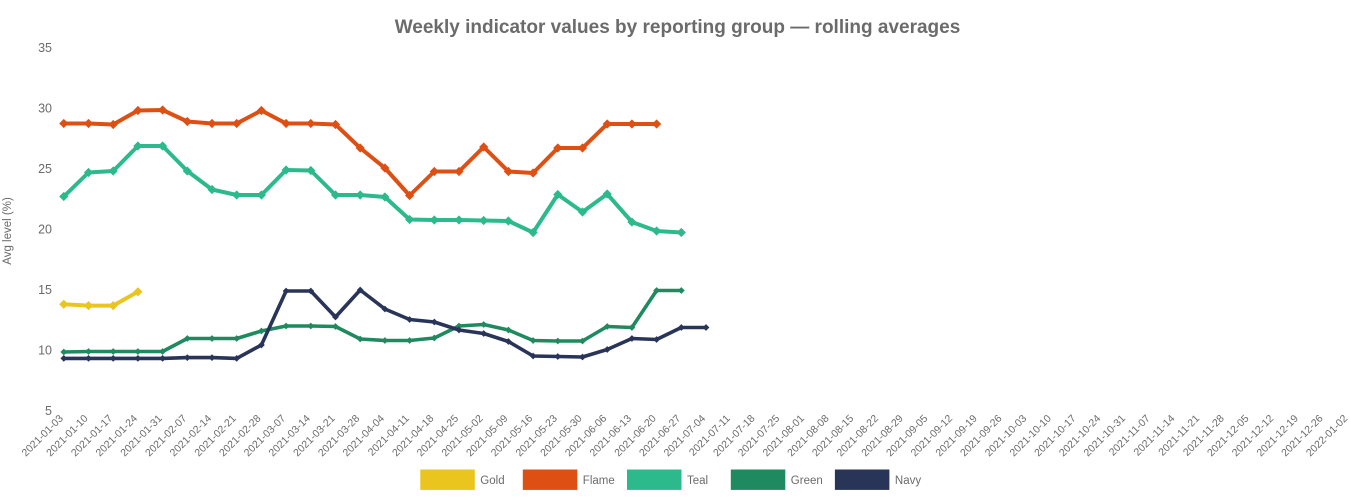 This screenshot has width=1350, height=500. Describe the element at coordinates (807, 481) in the screenshot. I see `svg-text: Green` at that location.